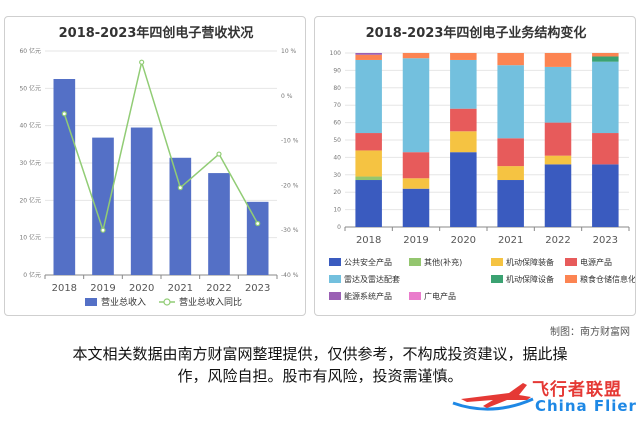  What do you see at coordinates (586, 406) in the screenshot?
I see `logo-text-en: China Flier` at bounding box center [586, 406].